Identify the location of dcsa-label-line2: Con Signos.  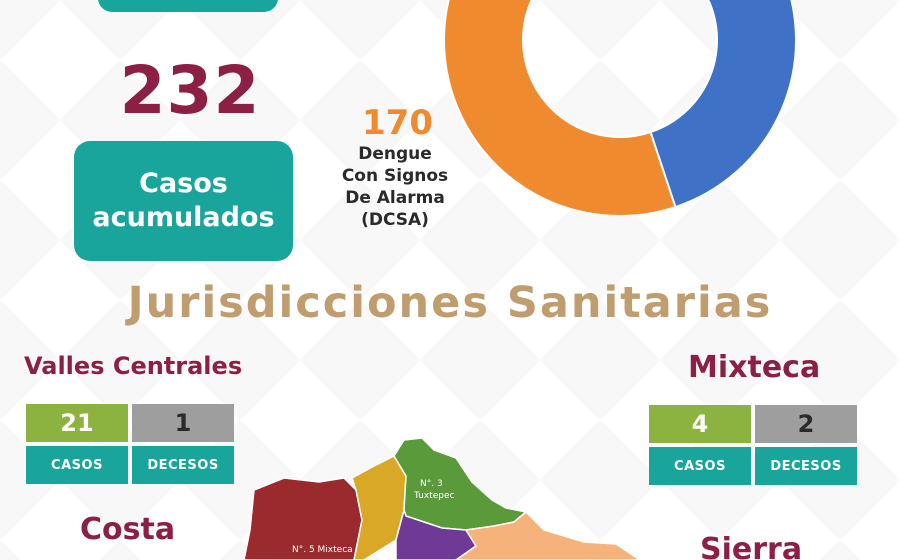
(395, 176).